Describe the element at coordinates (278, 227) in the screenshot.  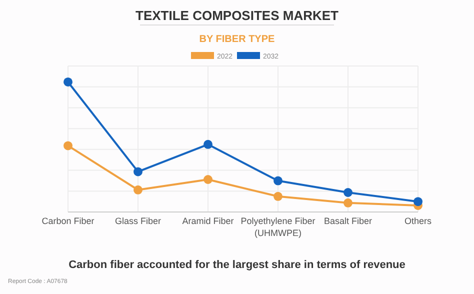
I see `x-tick-label: Polyethylene Fiber (UHMWPE)` at that location.